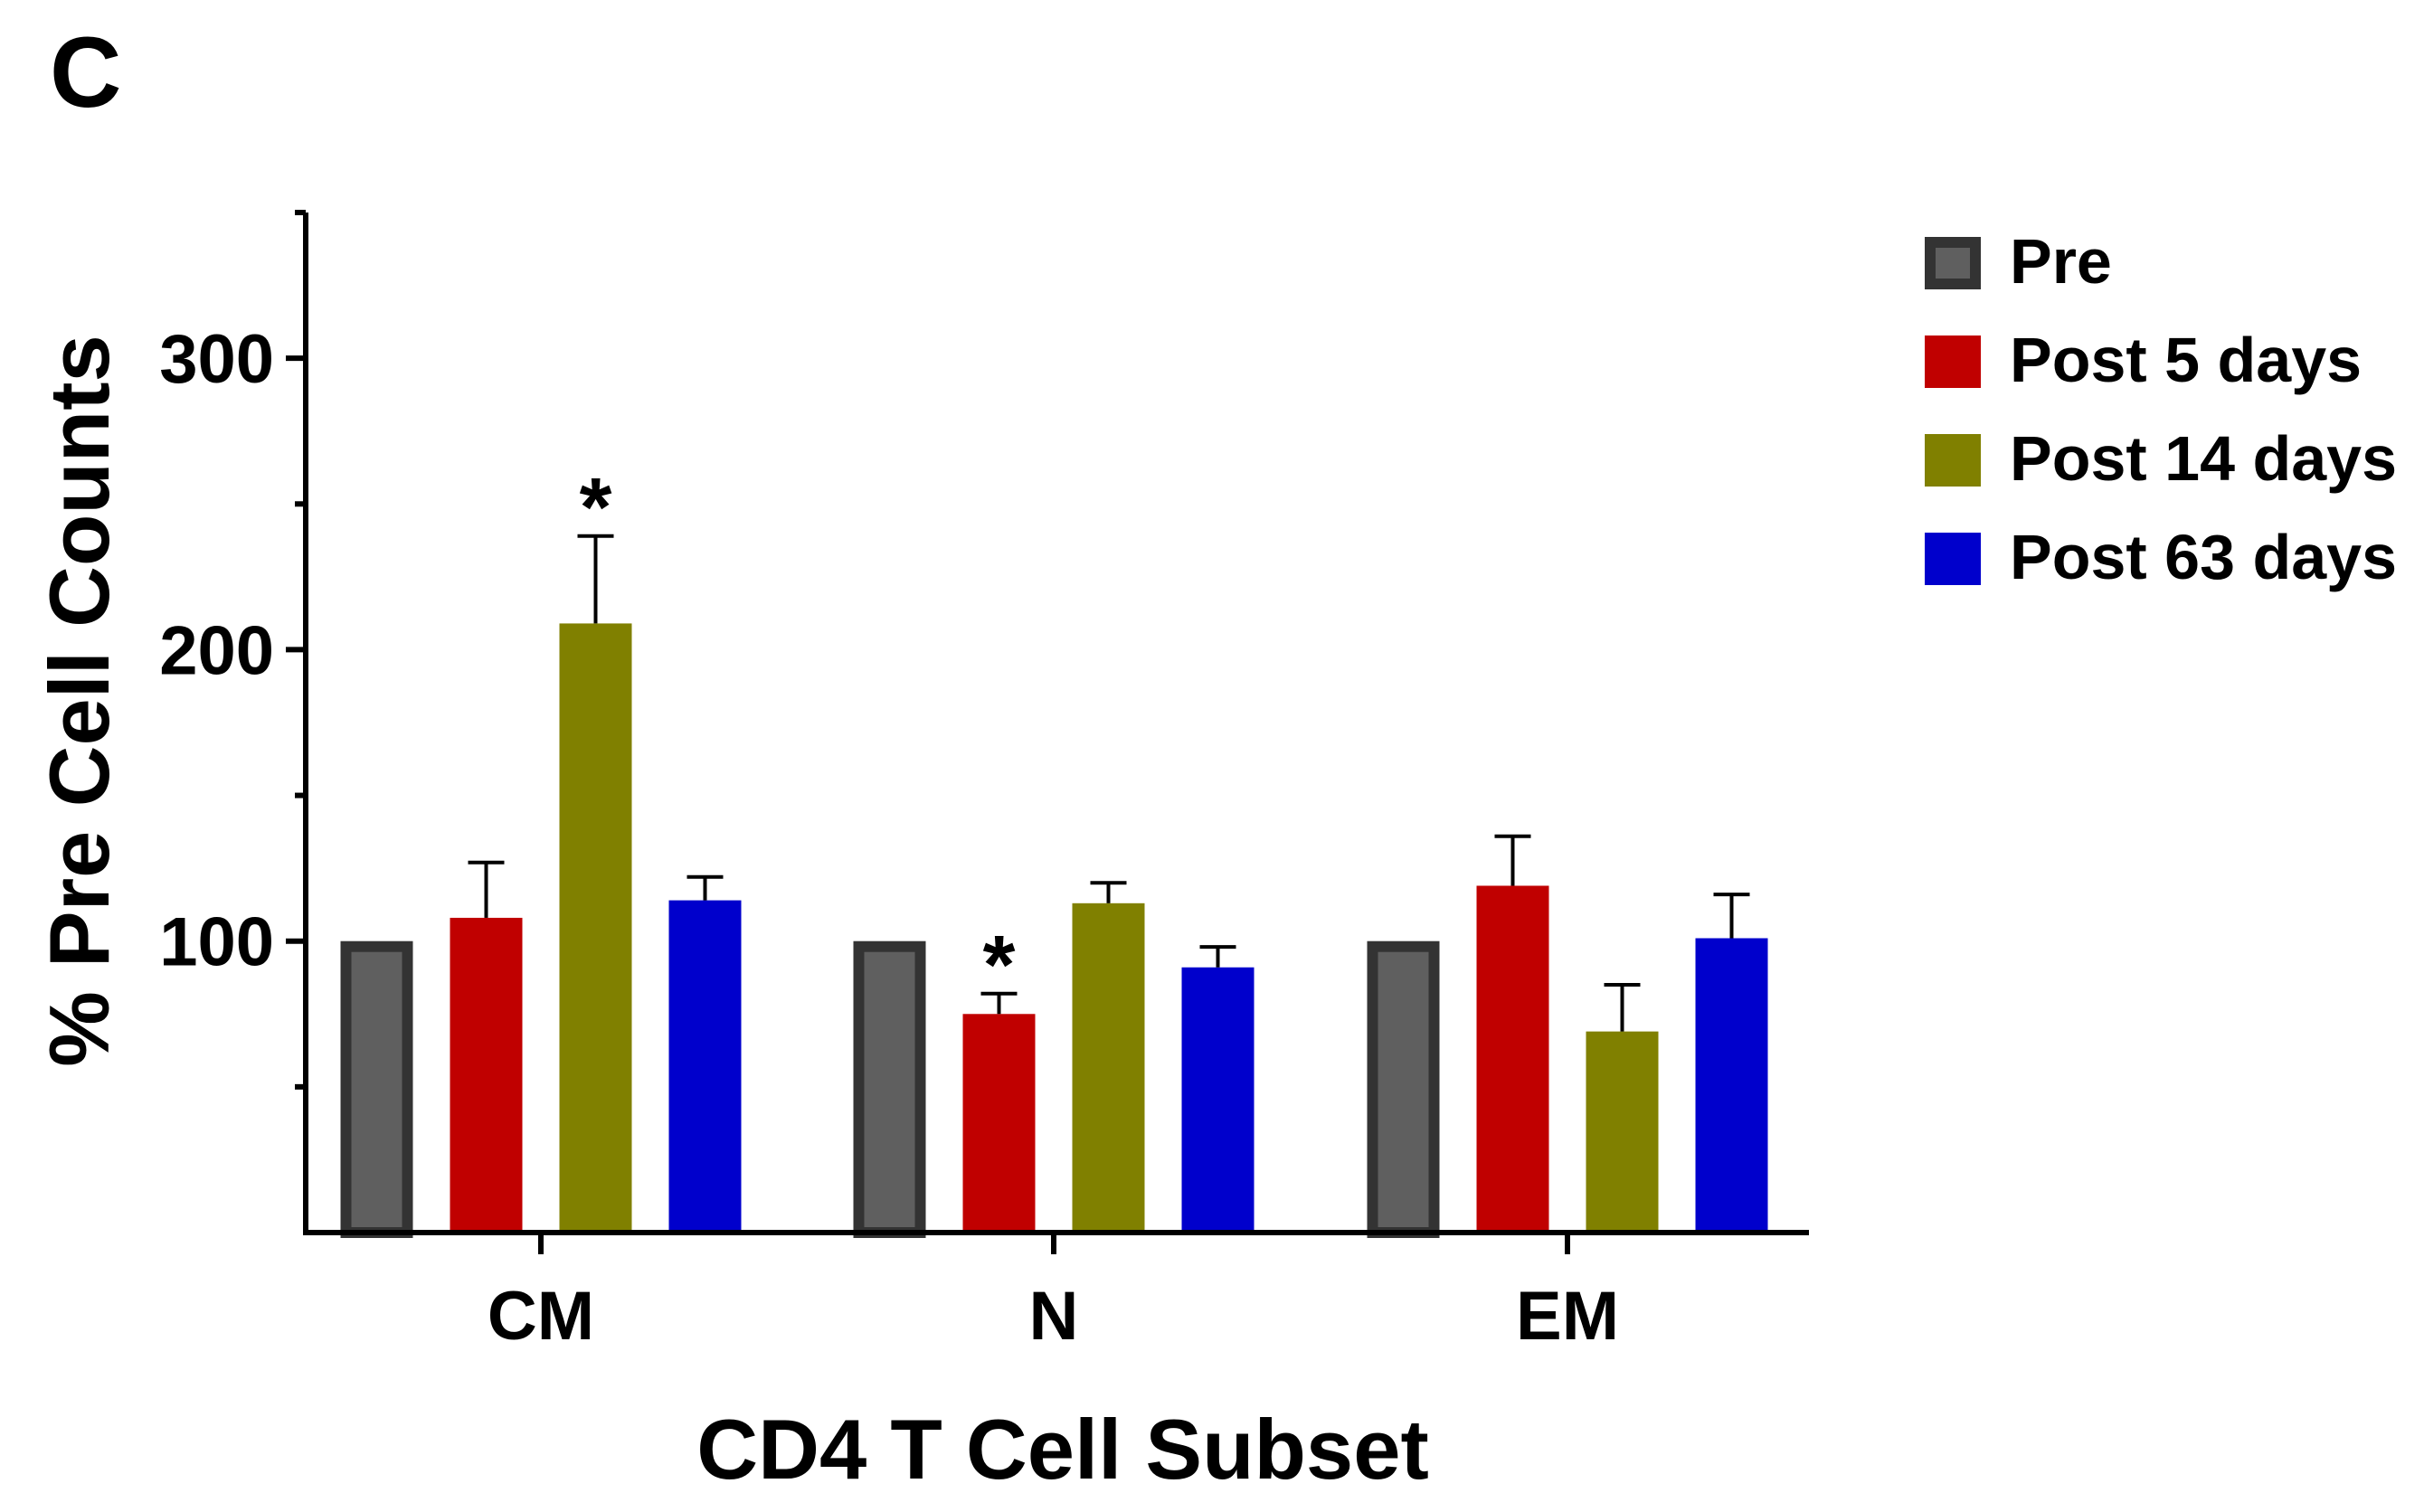 Image resolution: width=2424 pixels, height=1512 pixels. What do you see at coordinates (705, 1066) in the screenshot?
I see `bar-cm-post-63-days` at bounding box center [705, 1066].